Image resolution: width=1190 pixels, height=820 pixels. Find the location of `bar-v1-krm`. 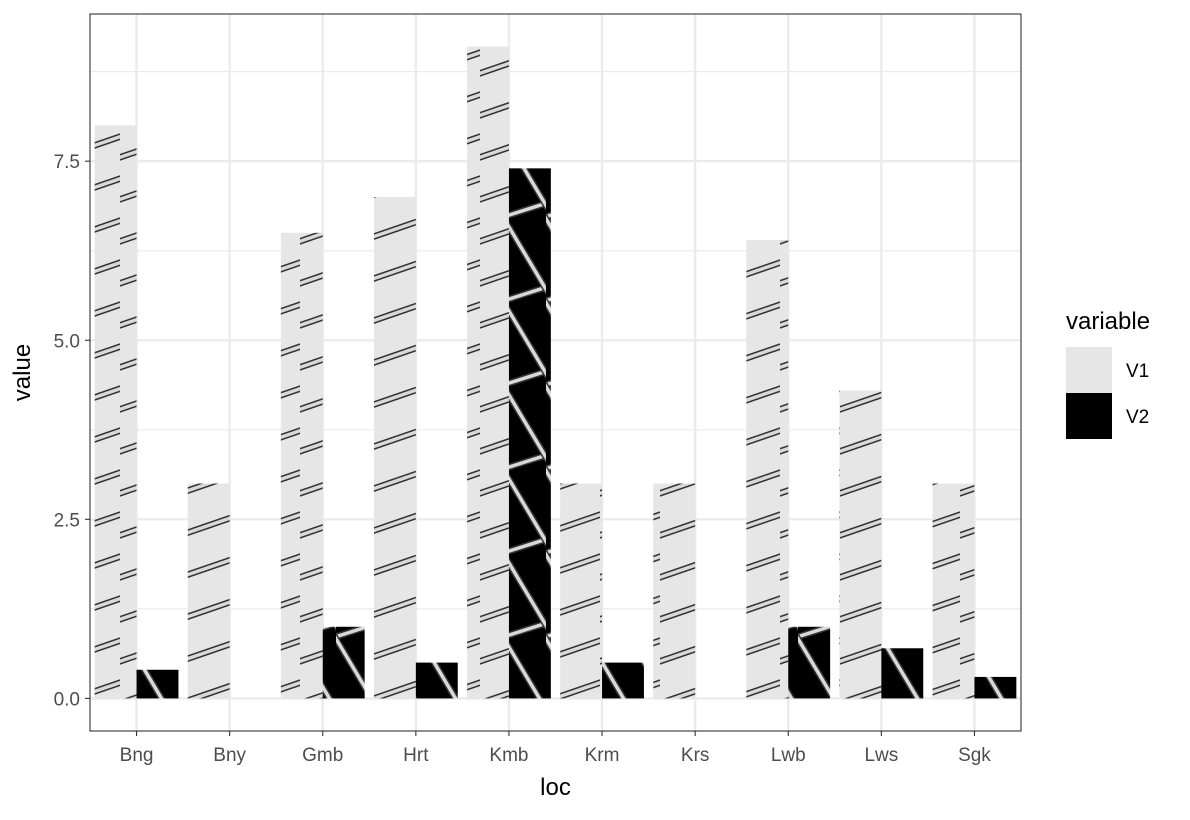

bar-v1-krm is located at coordinates (581, 591).